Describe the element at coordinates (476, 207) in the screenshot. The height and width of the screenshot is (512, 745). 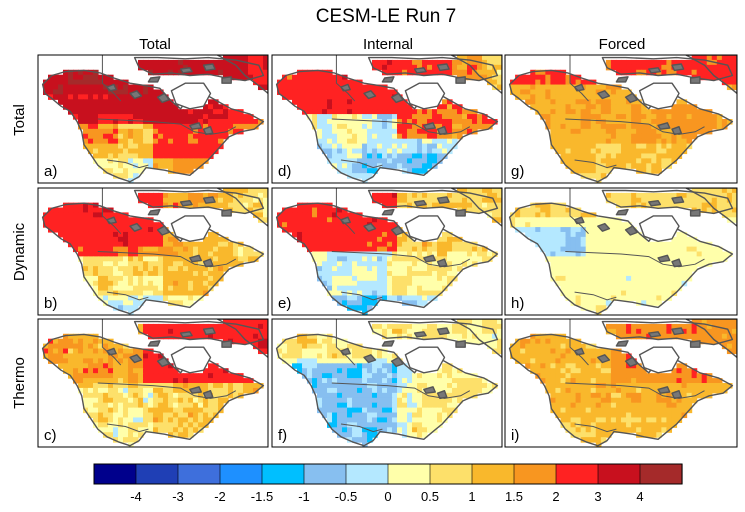
I see `greenland-coastline` at that location.